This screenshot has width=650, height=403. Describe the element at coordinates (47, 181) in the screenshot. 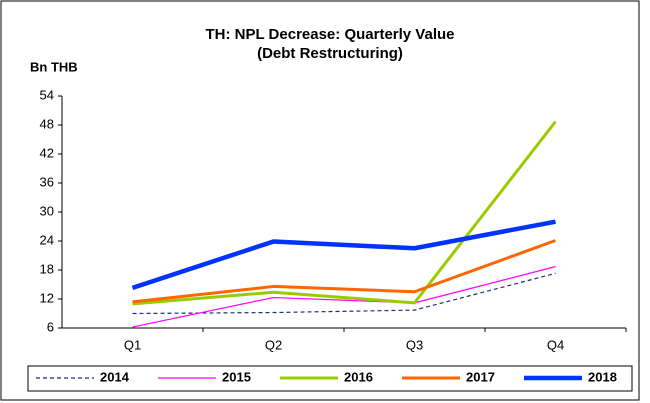

I see `y-tick-label: 36` at that location.